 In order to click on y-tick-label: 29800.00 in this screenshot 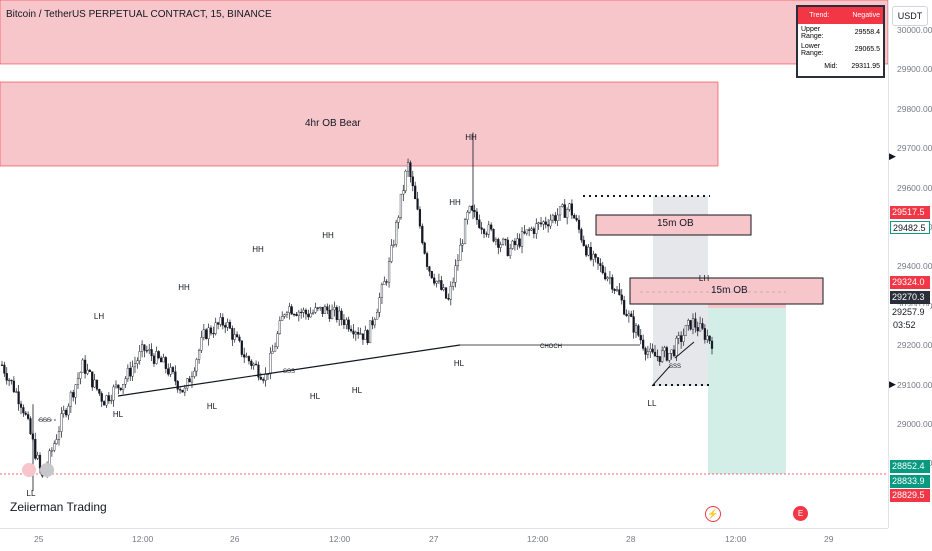, I will do `click(914, 108)`.